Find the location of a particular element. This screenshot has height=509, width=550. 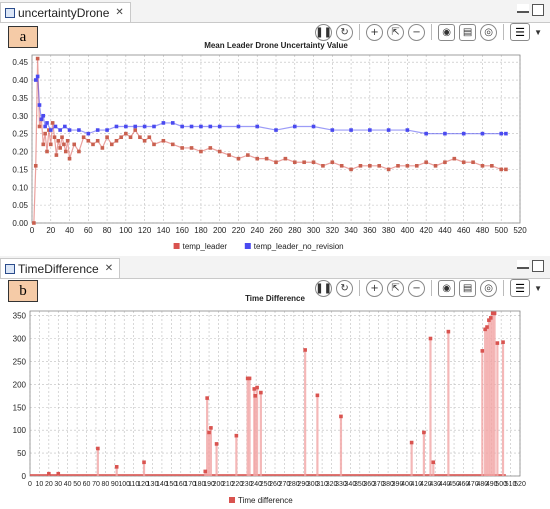

x-tick-label: 140 is located at coordinates (164, 230).